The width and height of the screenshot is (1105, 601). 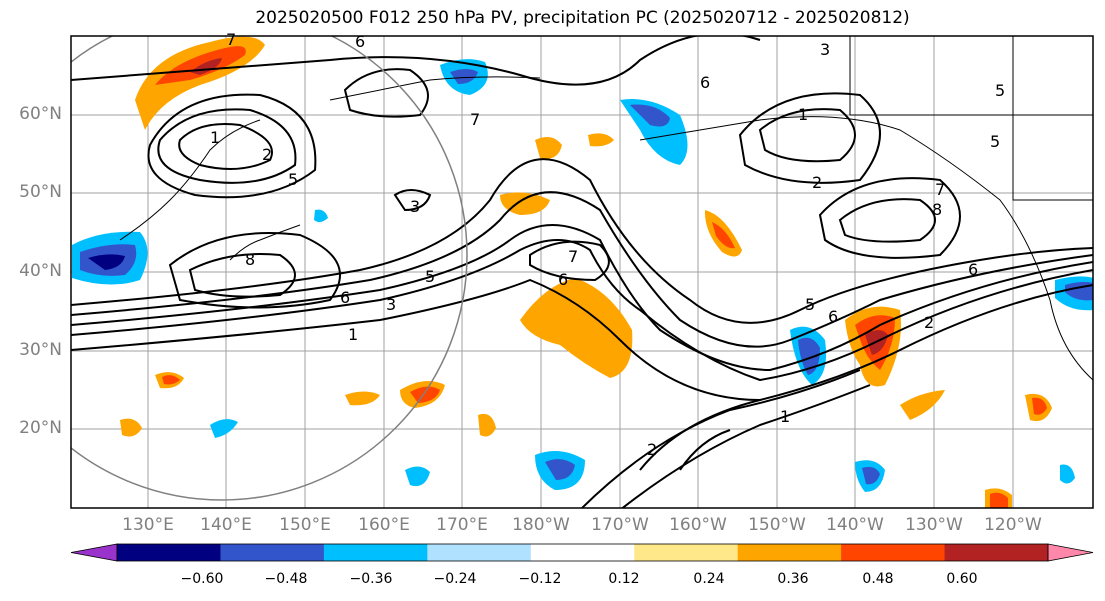 What do you see at coordinates (624, 579) in the screenshot?
I see `colorbar-tick: 0.12` at bounding box center [624, 579].